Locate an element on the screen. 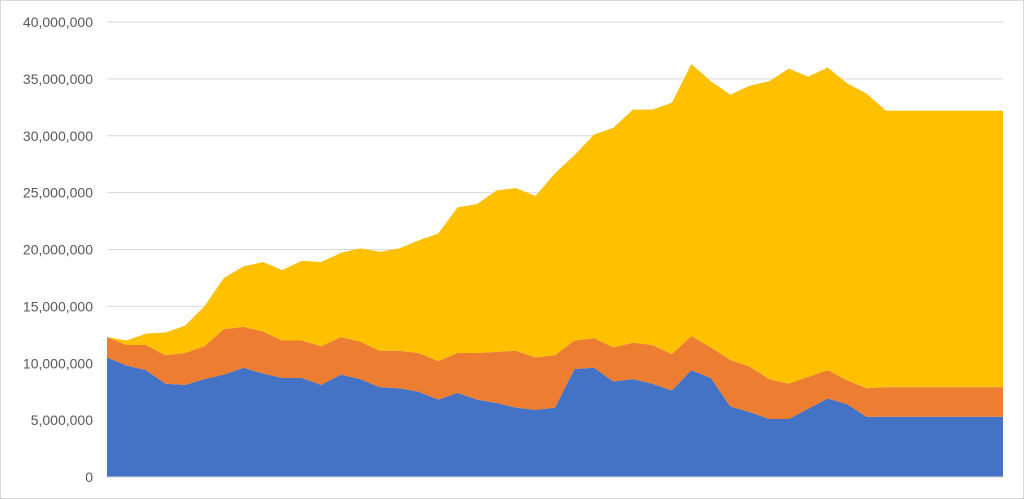 The image size is (1024, 499). y-tick-label: 40,000,000 is located at coordinates (58, 22).